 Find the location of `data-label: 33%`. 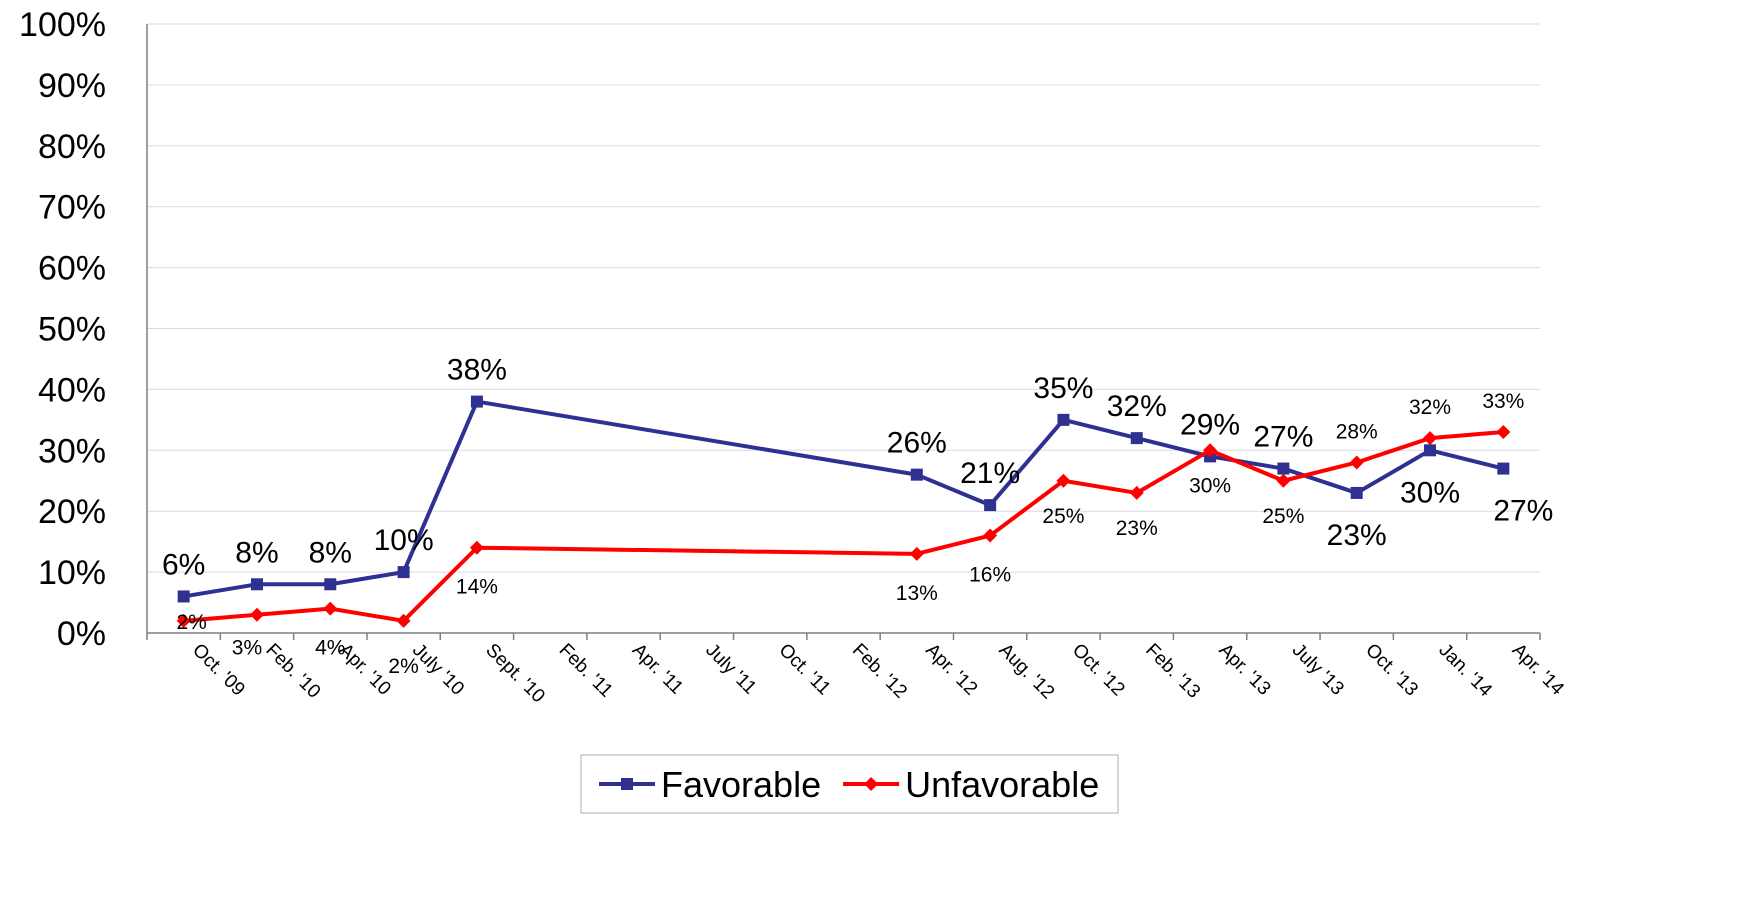

data-label: 33% is located at coordinates (1503, 401).